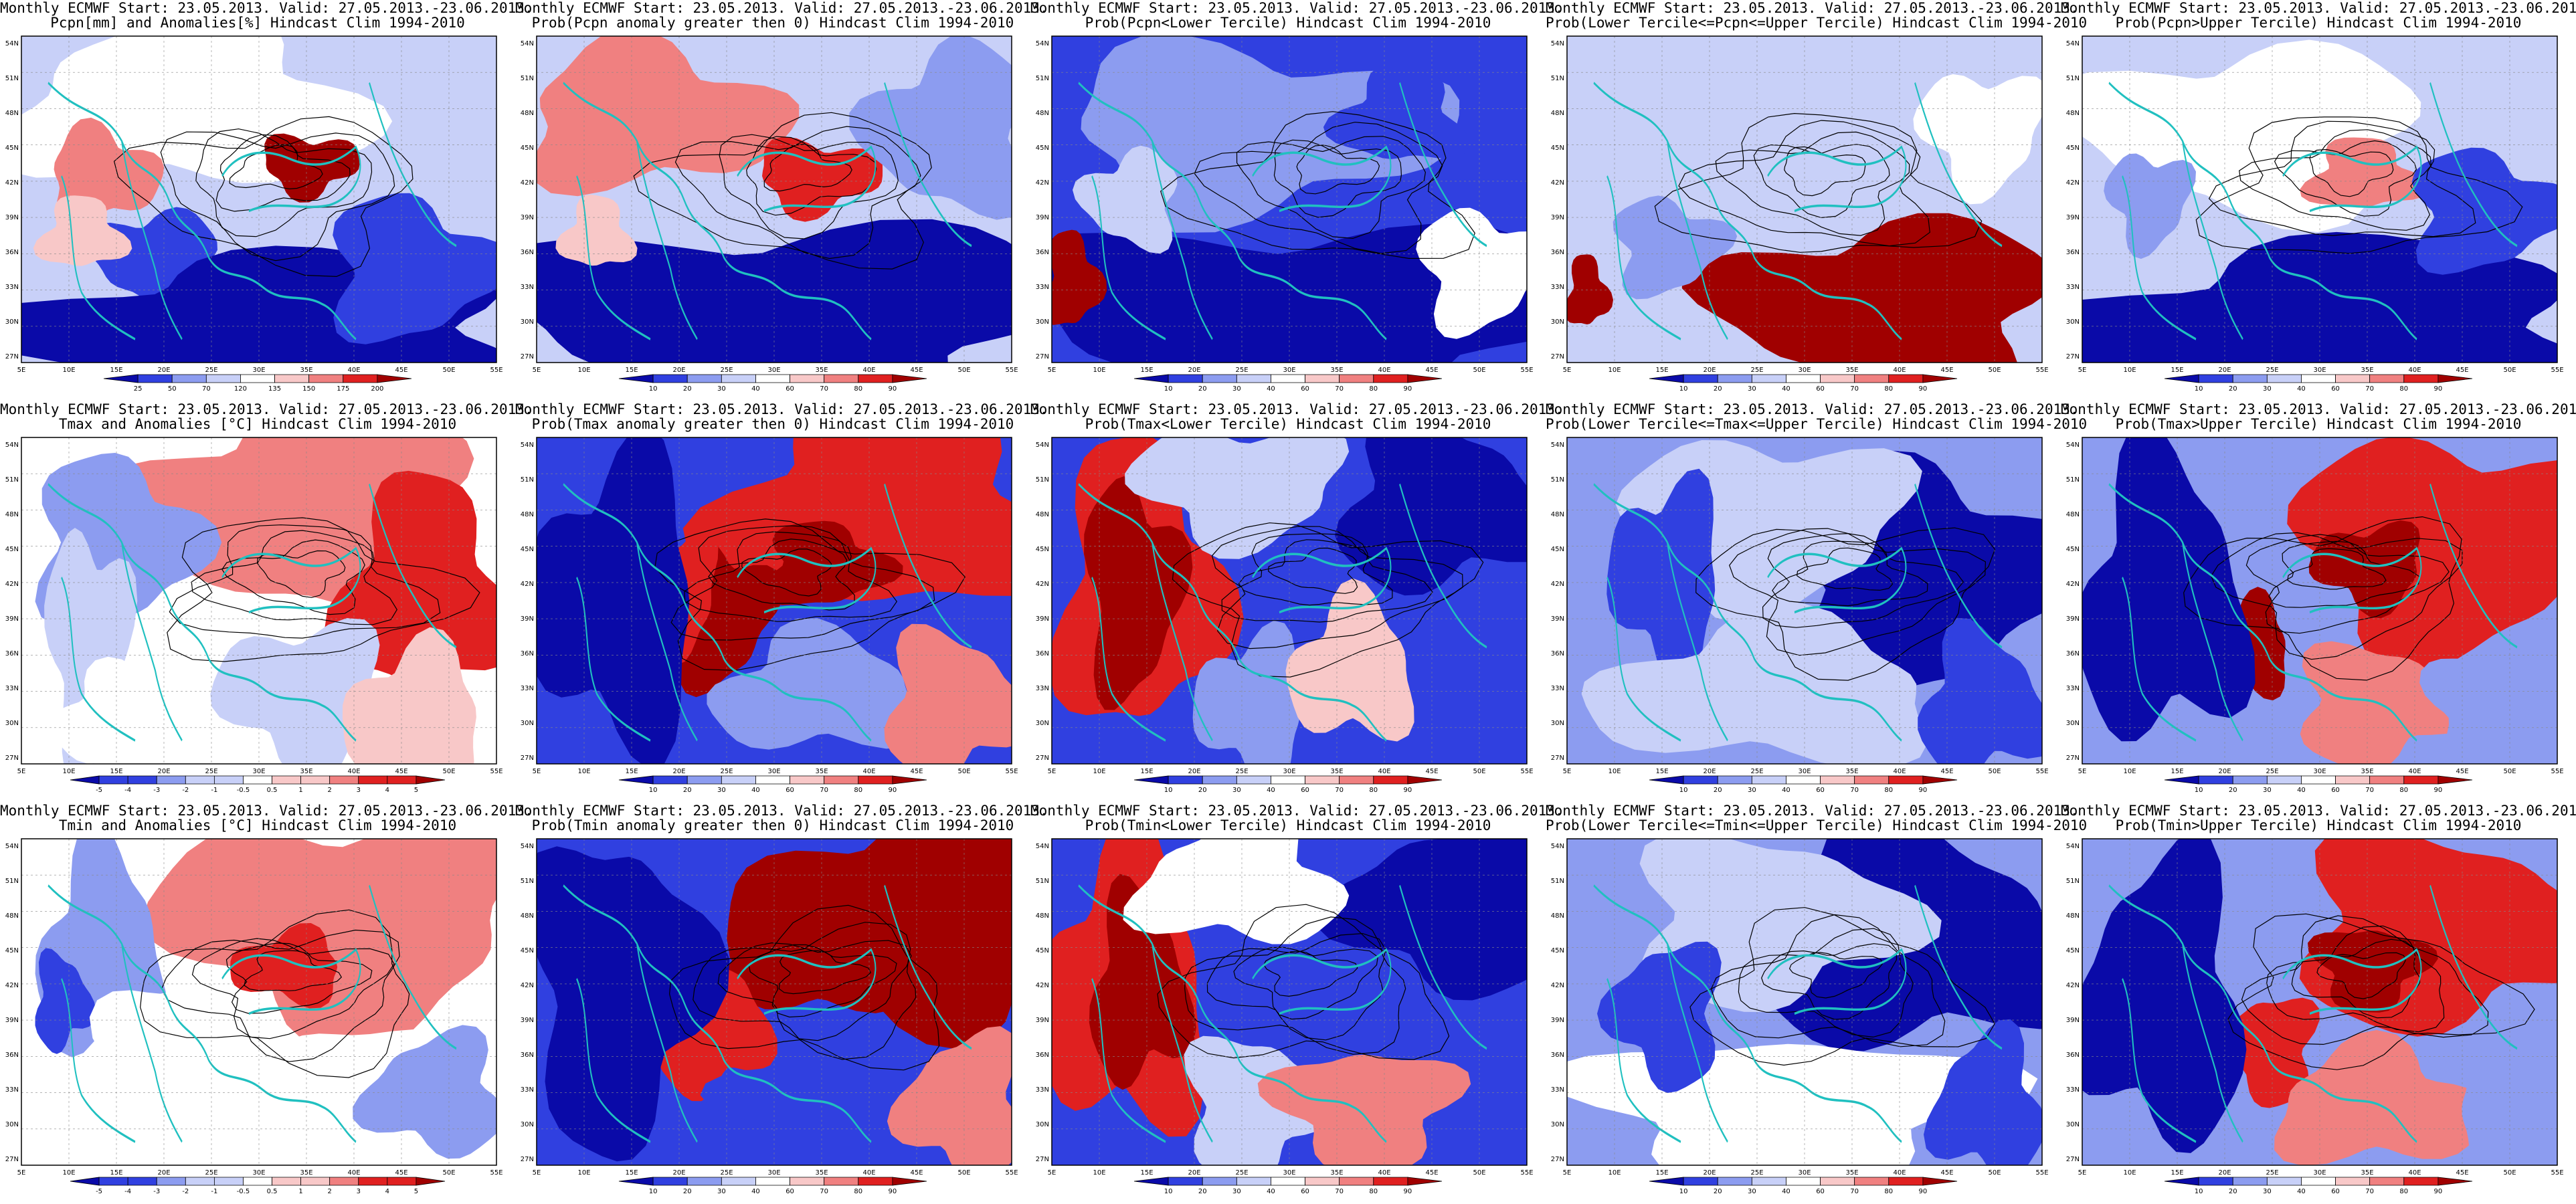 Image resolution: width=2576 pixels, height=1204 pixels. Describe the element at coordinates (1805, 771) in the screenshot. I see `longitude-label: 30E` at that location.